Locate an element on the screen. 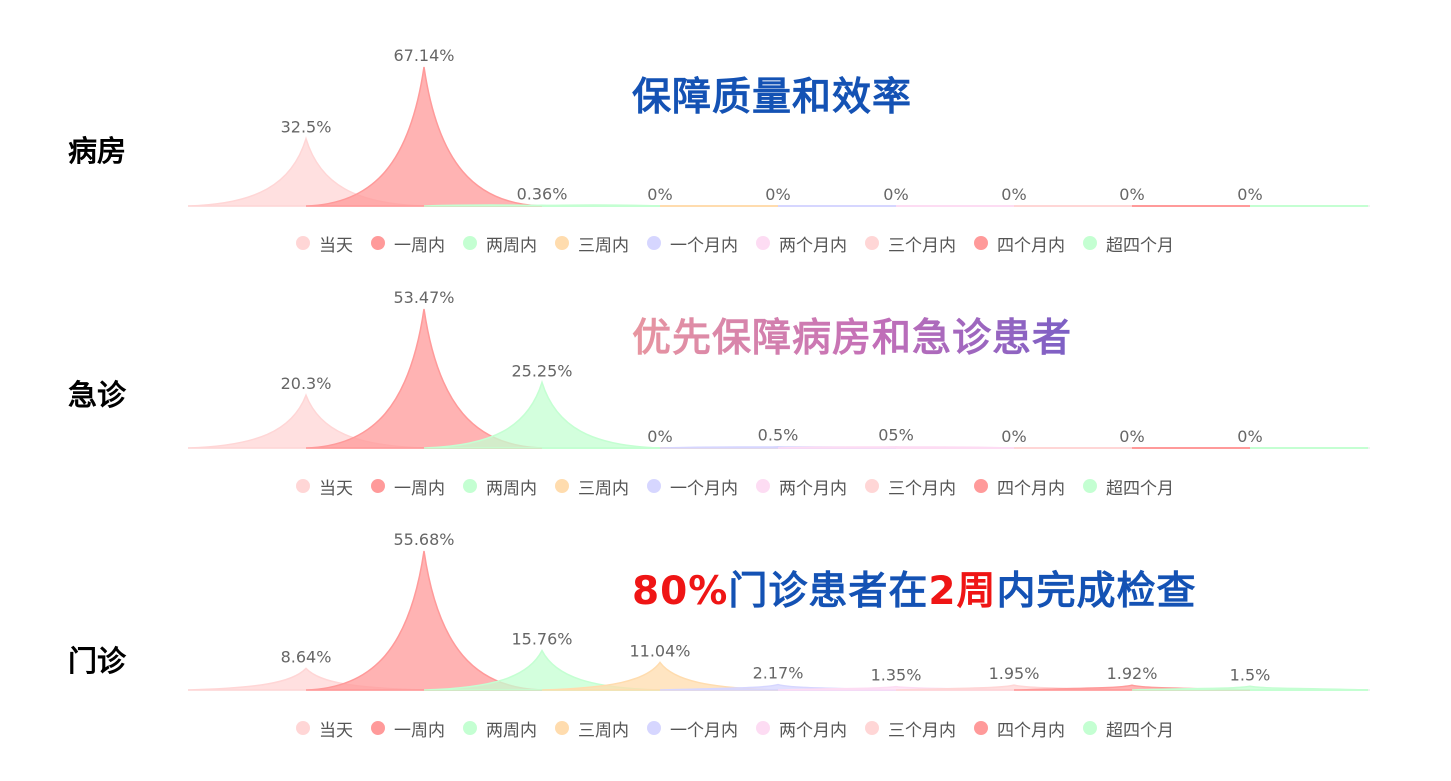  legend-emergency: 当天 一周内 两周内 三周内 一个月内 两个月内 三个月内 四个月内 超四个月 is located at coordinates (744, 486).